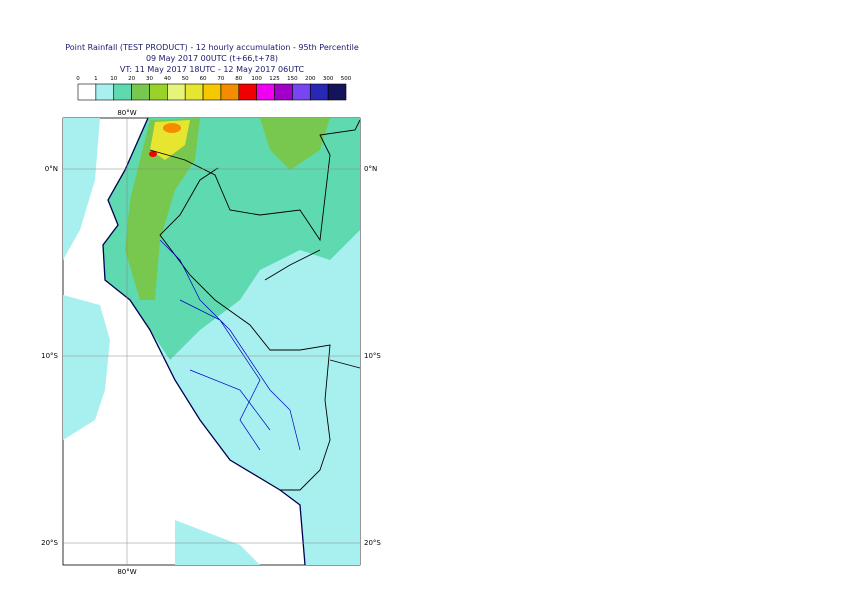 Image resolution: width=842 pixels, height=600 pixels. Describe the element at coordinates (274, 79) in the screenshot. I see `legend-label: 125` at that location.